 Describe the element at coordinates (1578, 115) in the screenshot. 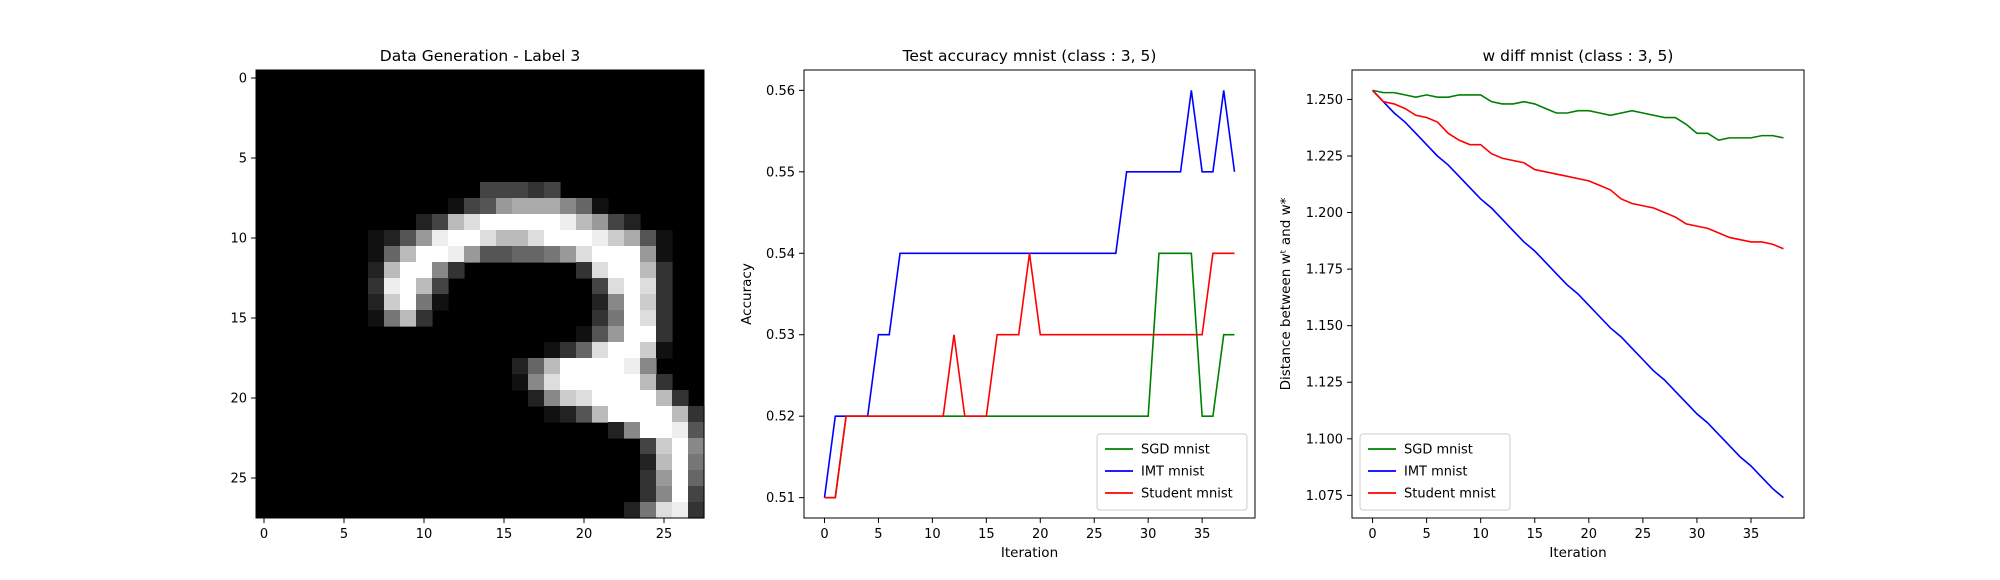

I see `series-line-sgd-mnist` at that location.